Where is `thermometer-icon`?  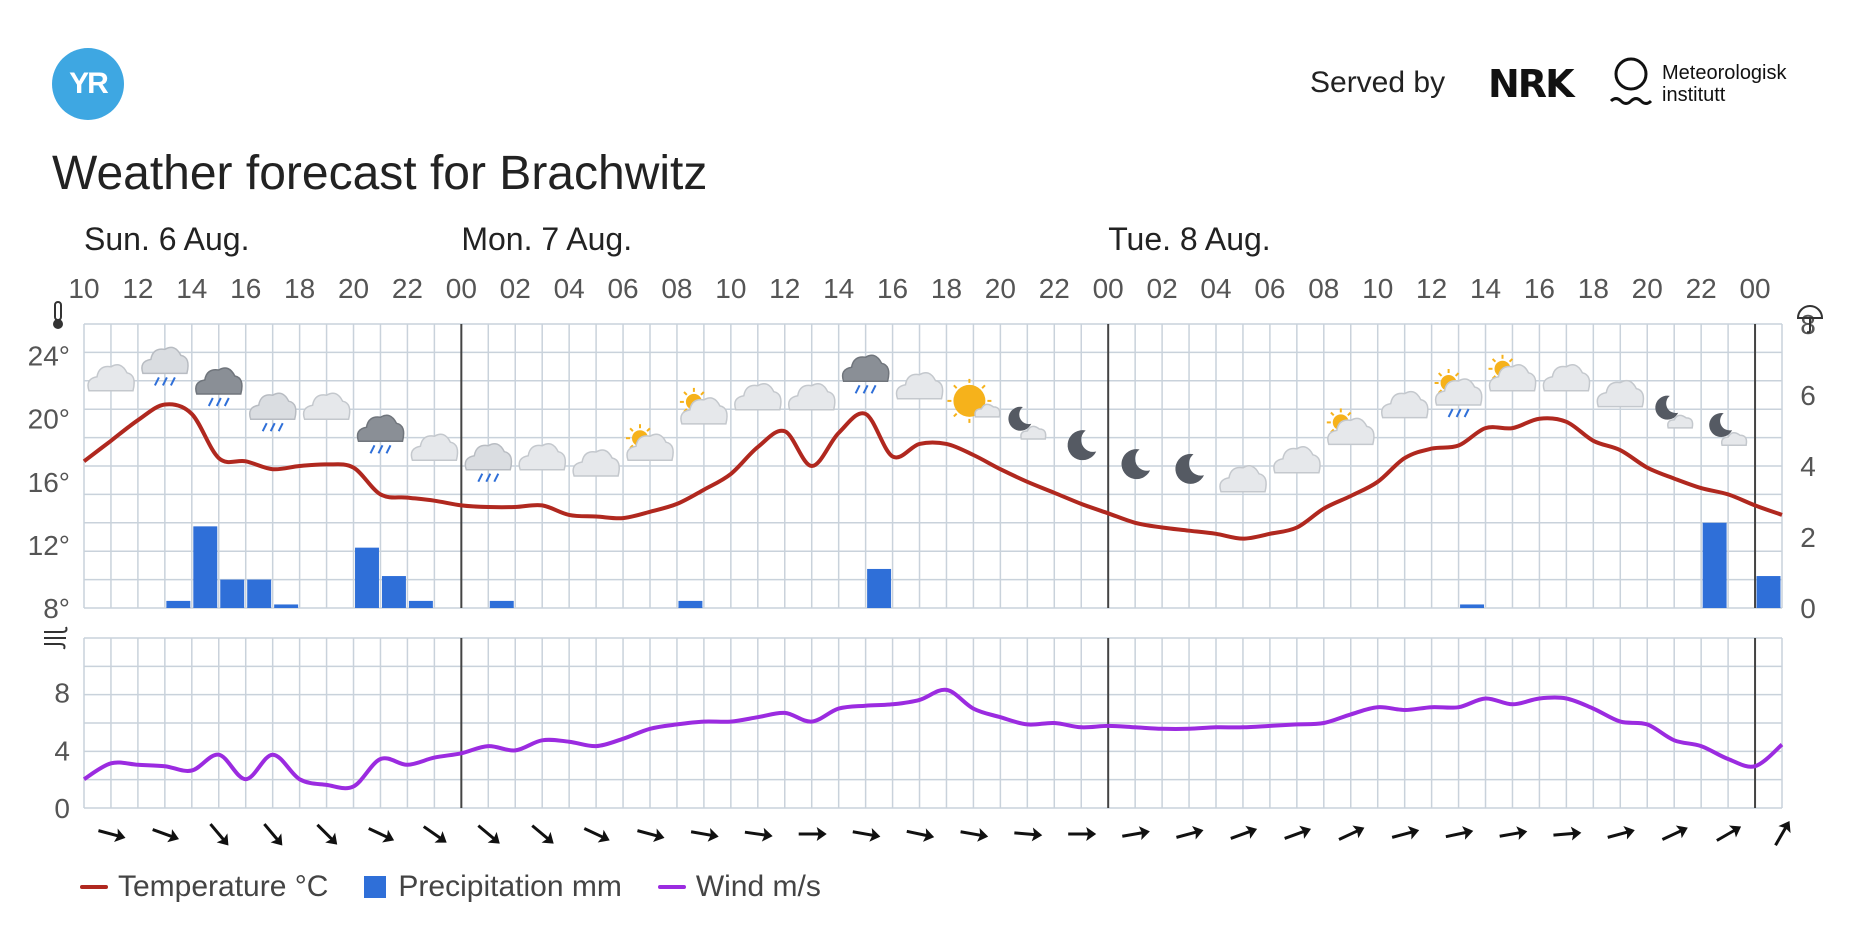
thermometer-icon is located at coordinates (58, 315).